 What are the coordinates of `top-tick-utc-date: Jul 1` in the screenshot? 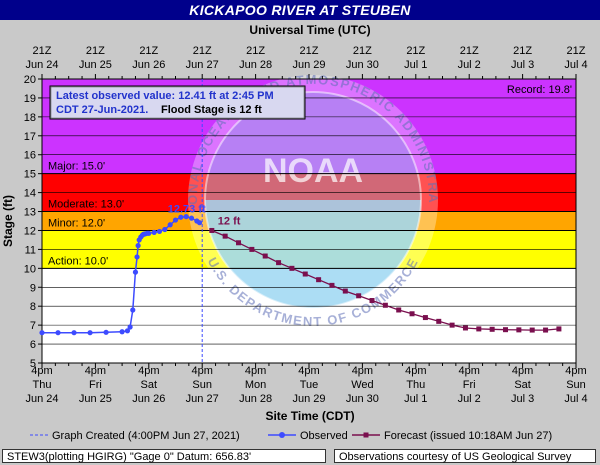 It's located at (415, 65).